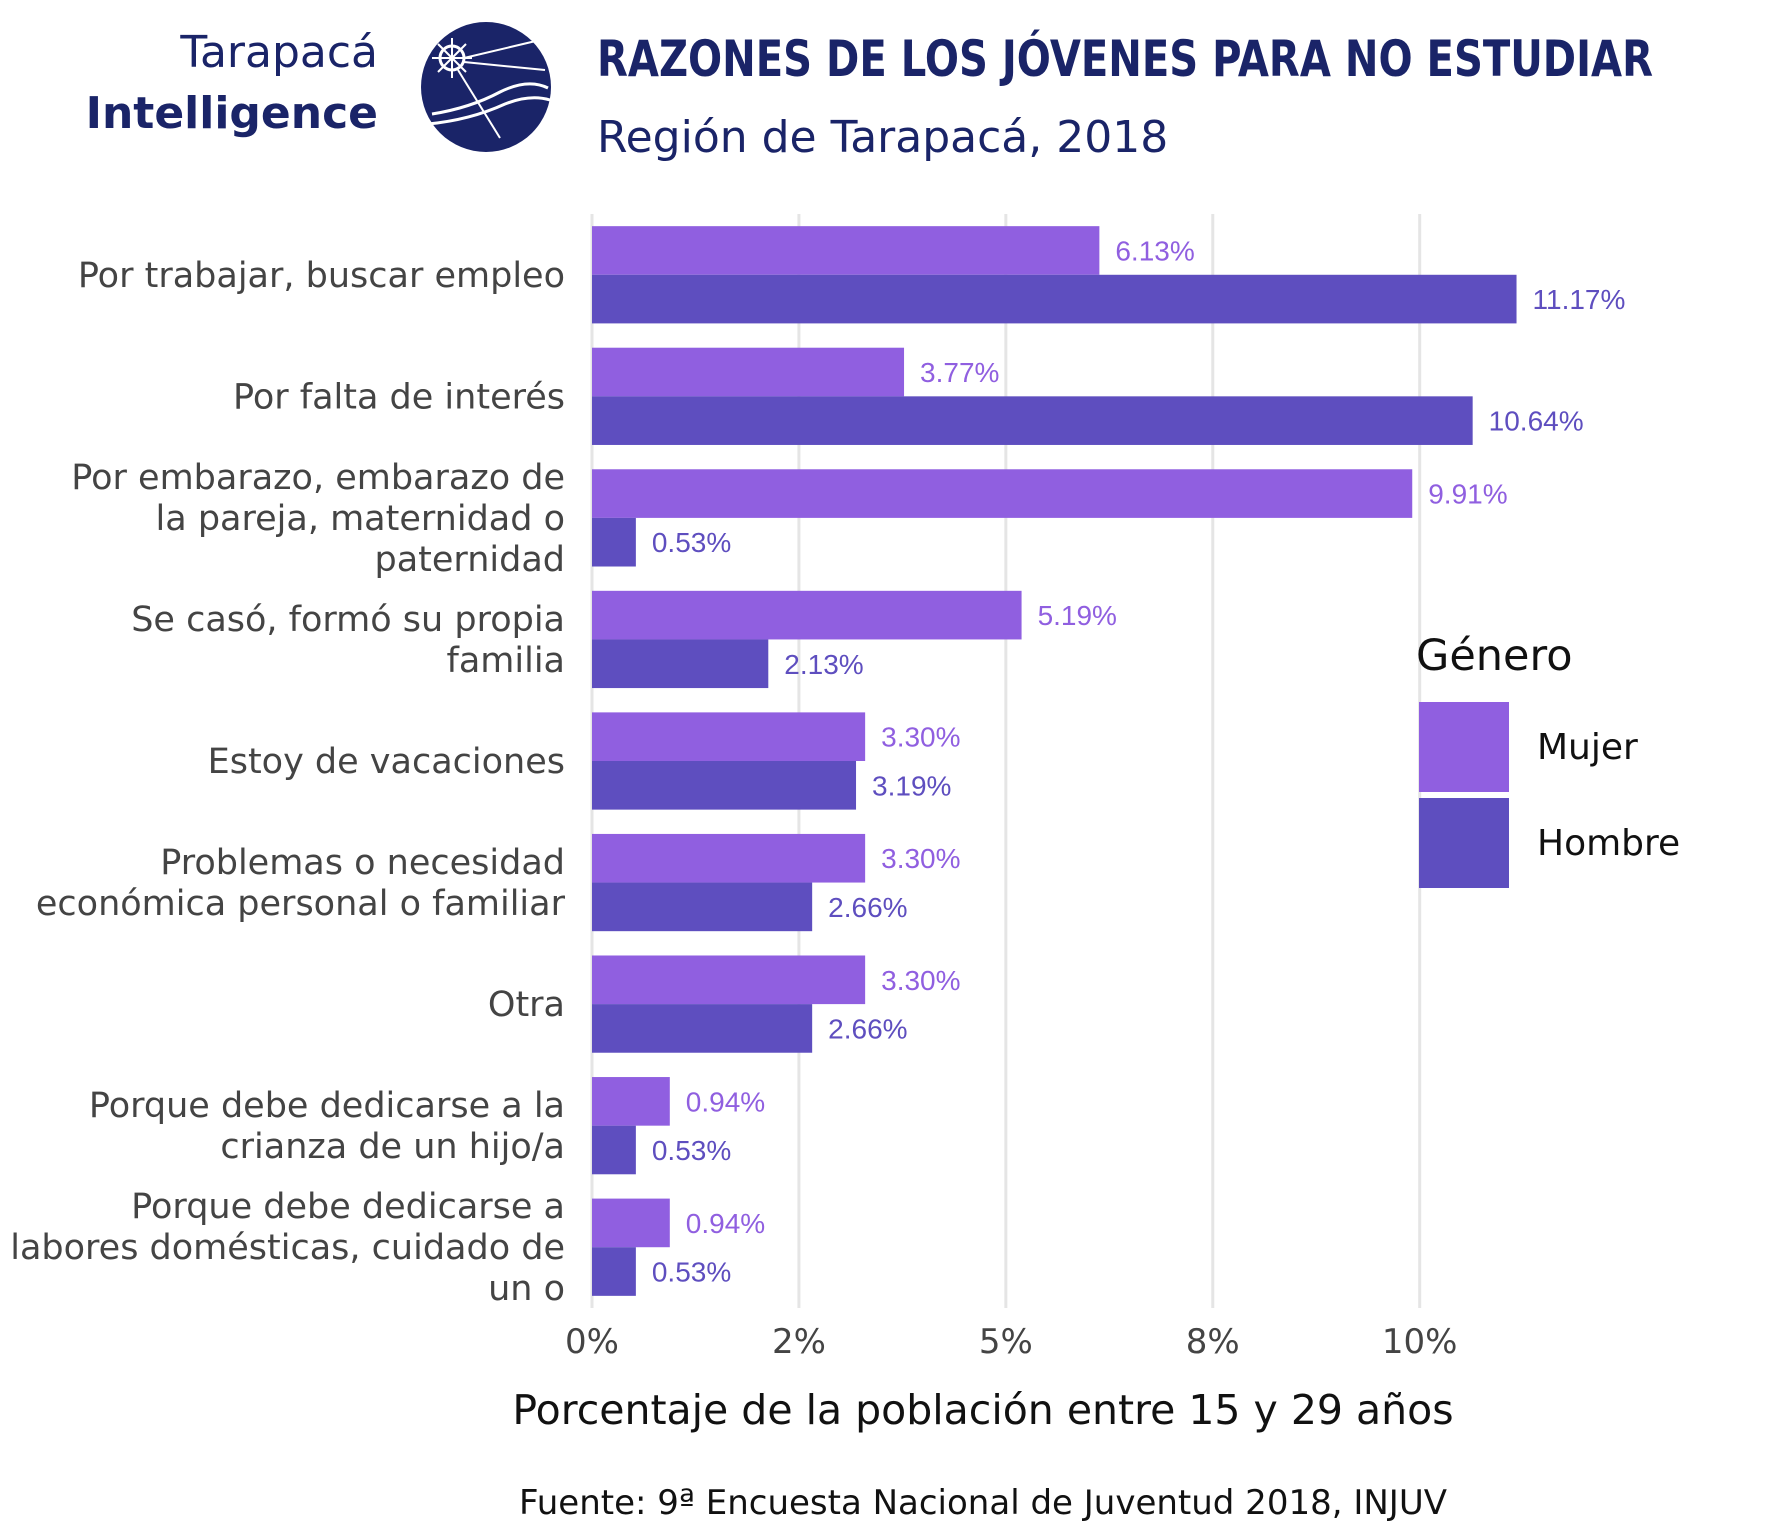 This screenshot has height=1535, width=1771. What do you see at coordinates (1213, 1342) in the screenshot?
I see `x-tick-label: 8%` at bounding box center [1213, 1342].